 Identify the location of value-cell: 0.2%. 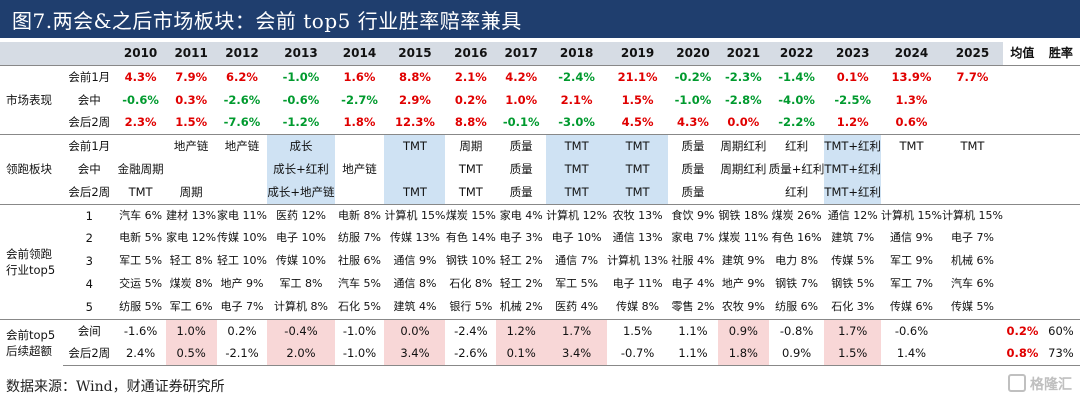
(470, 99).